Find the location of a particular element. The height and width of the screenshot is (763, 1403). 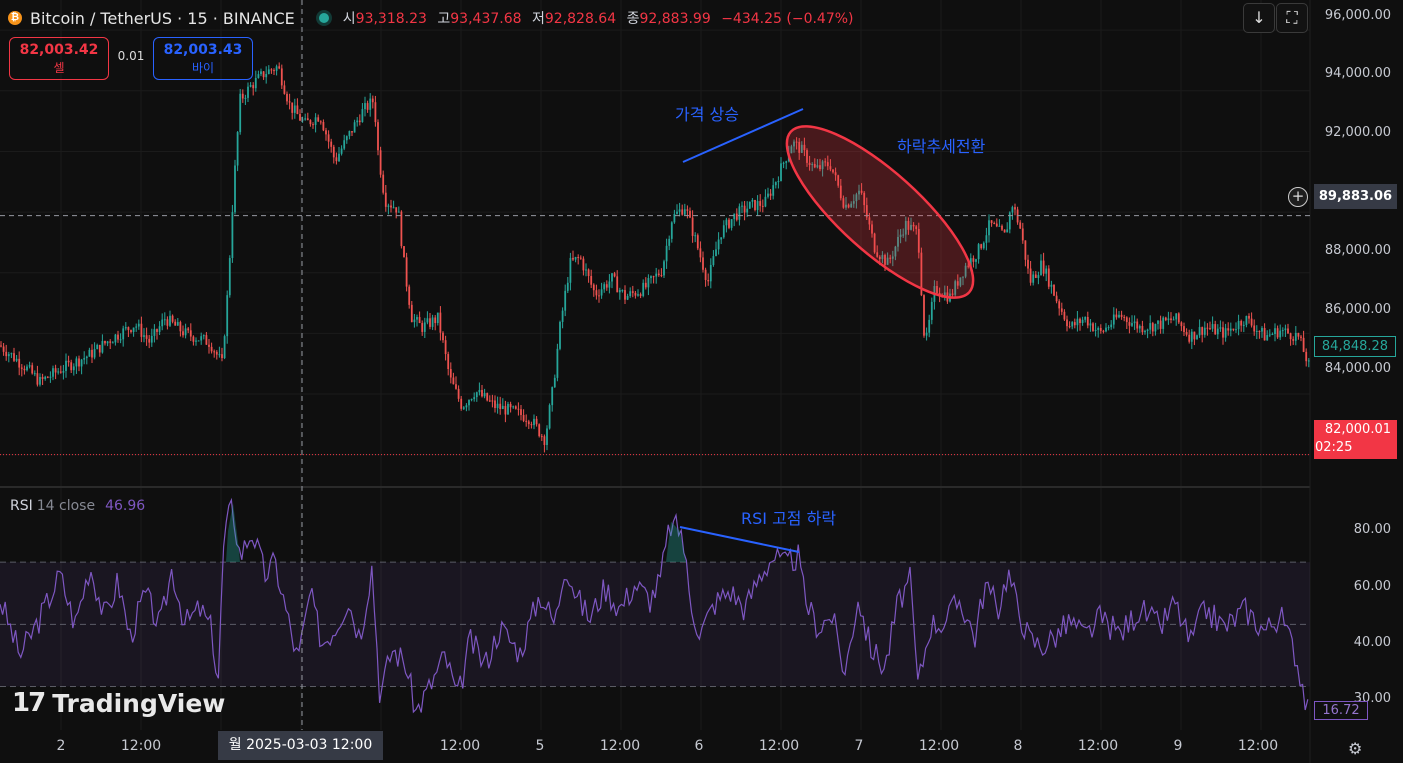

time-axis-label: 8 is located at coordinates (1018, 746).